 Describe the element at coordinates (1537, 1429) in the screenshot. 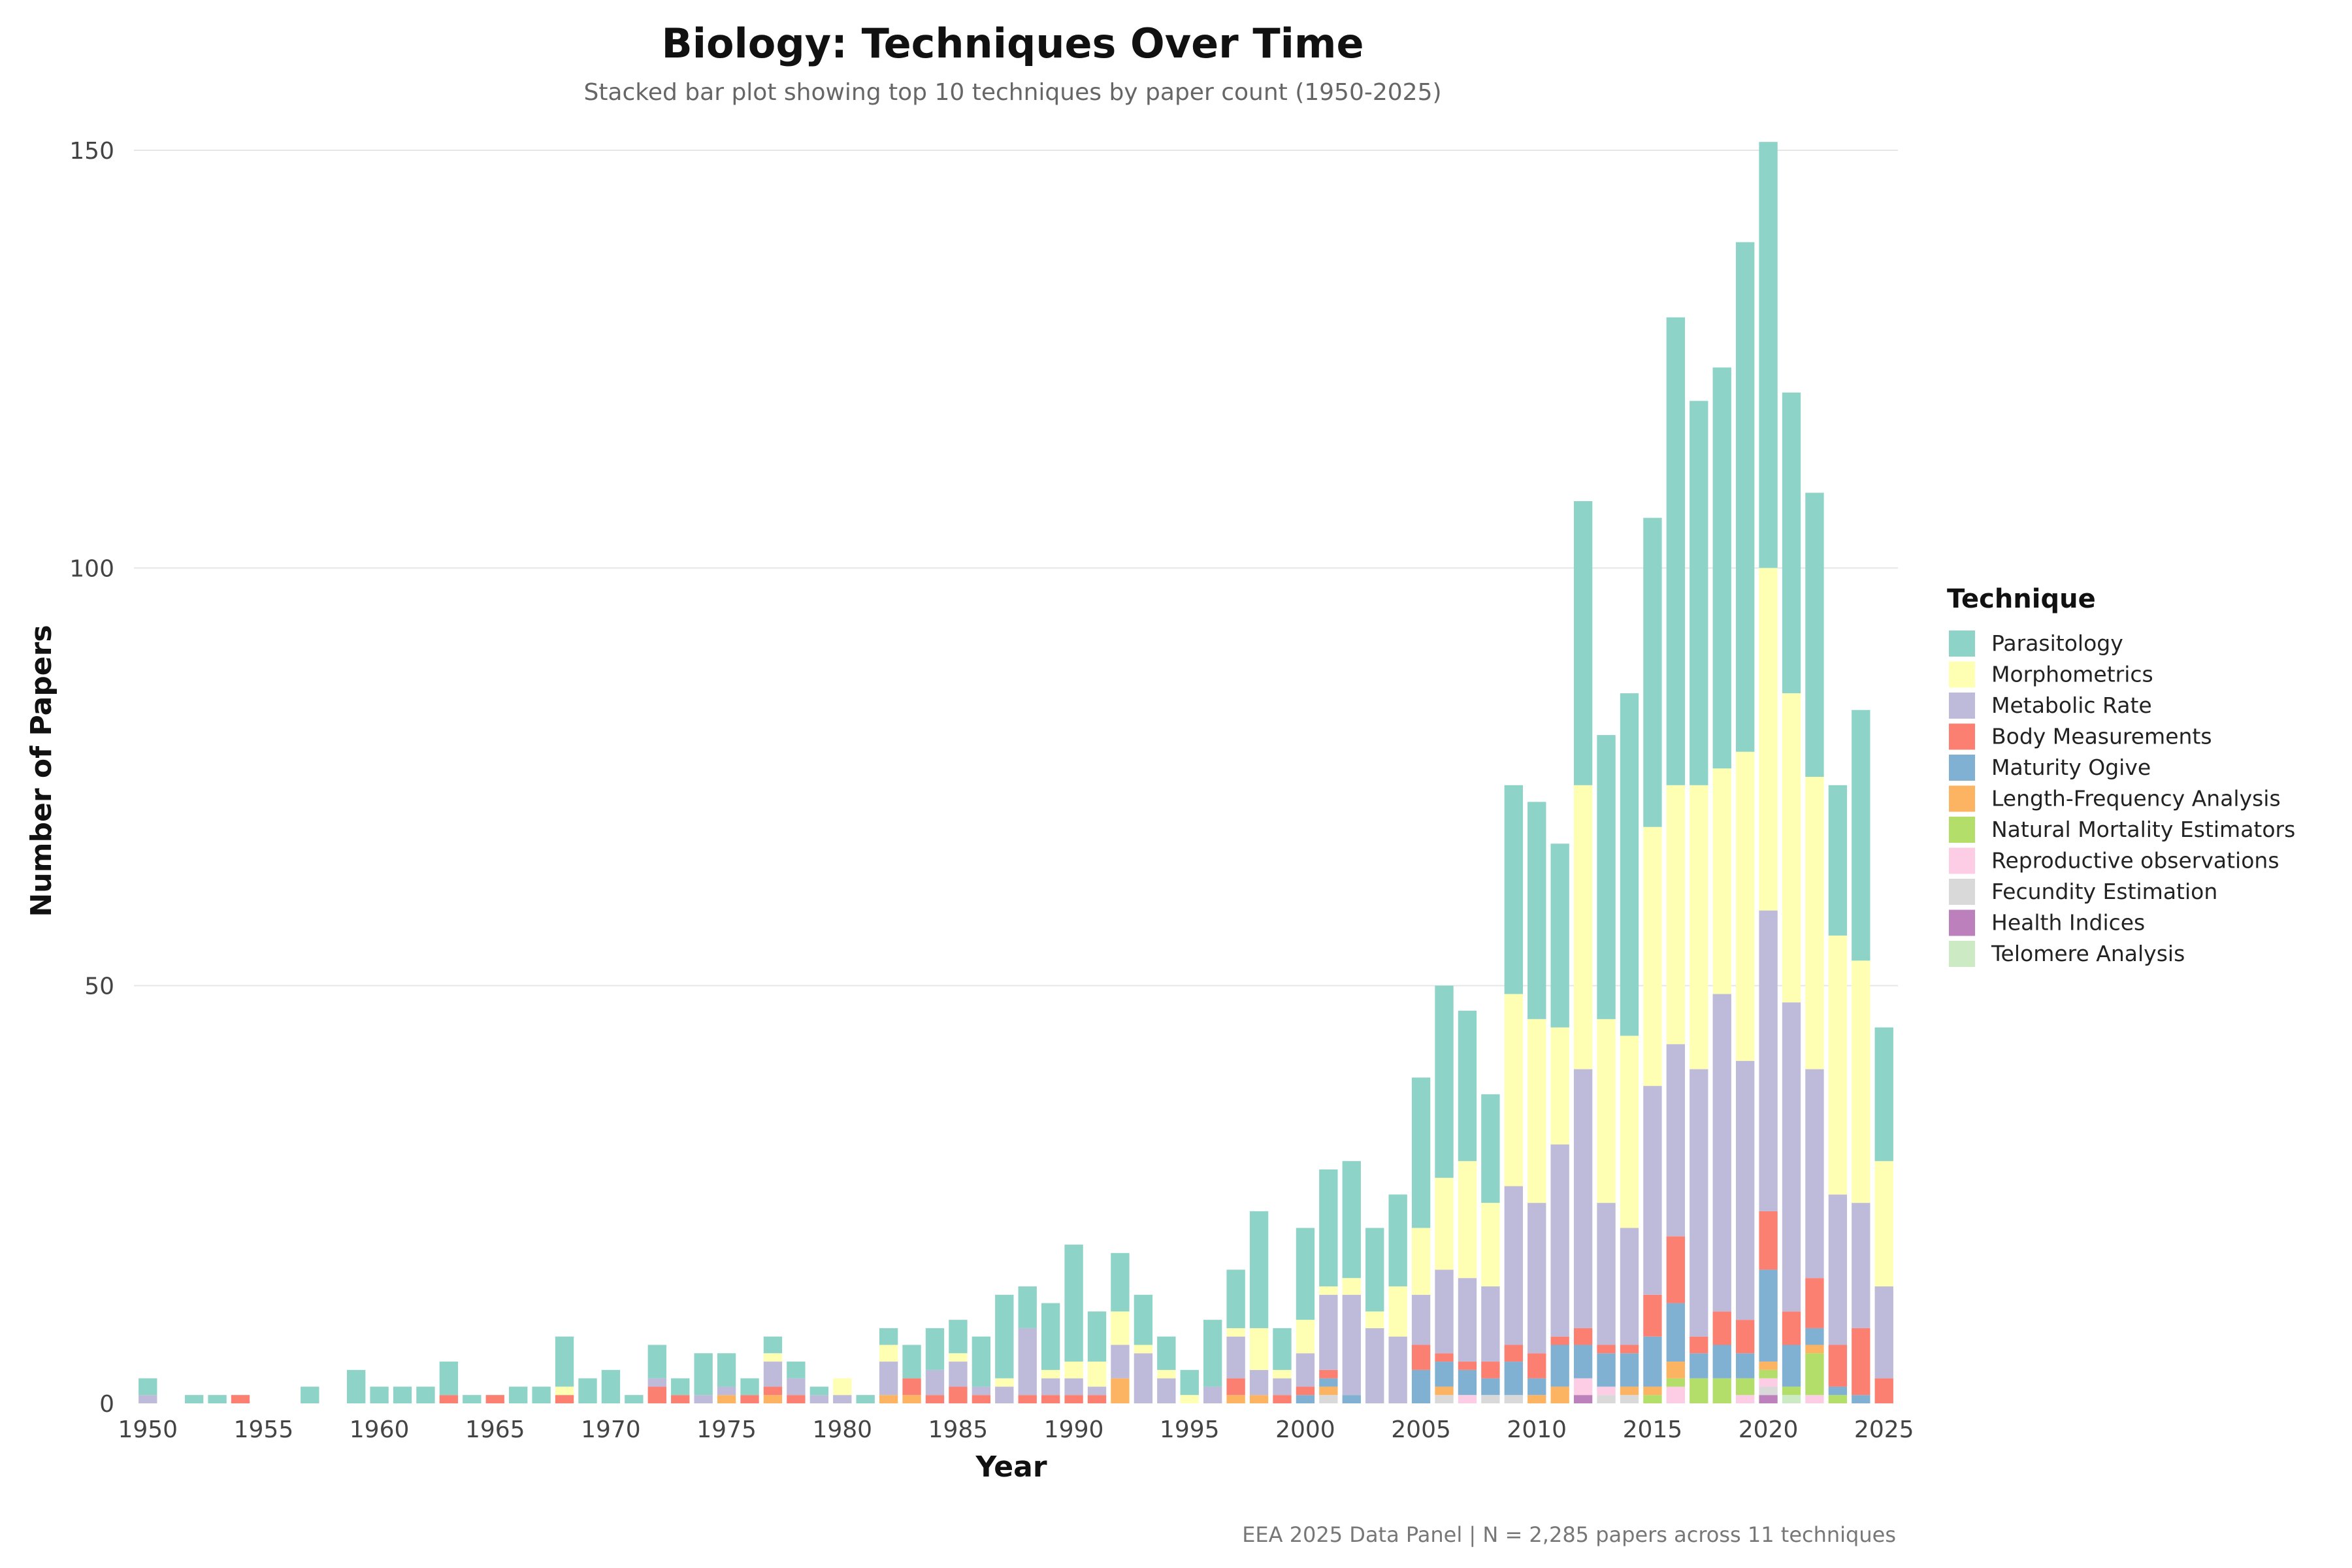

I see `x-tick-label: 2010` at that location.